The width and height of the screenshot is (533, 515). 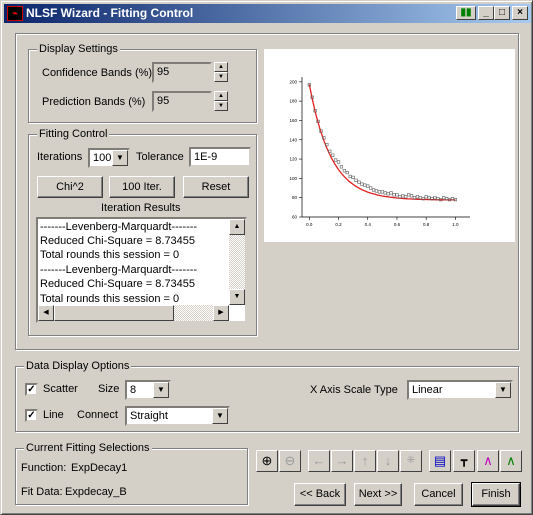 I want to click on size-select: 8 ▼, so click(x=148, y=390).